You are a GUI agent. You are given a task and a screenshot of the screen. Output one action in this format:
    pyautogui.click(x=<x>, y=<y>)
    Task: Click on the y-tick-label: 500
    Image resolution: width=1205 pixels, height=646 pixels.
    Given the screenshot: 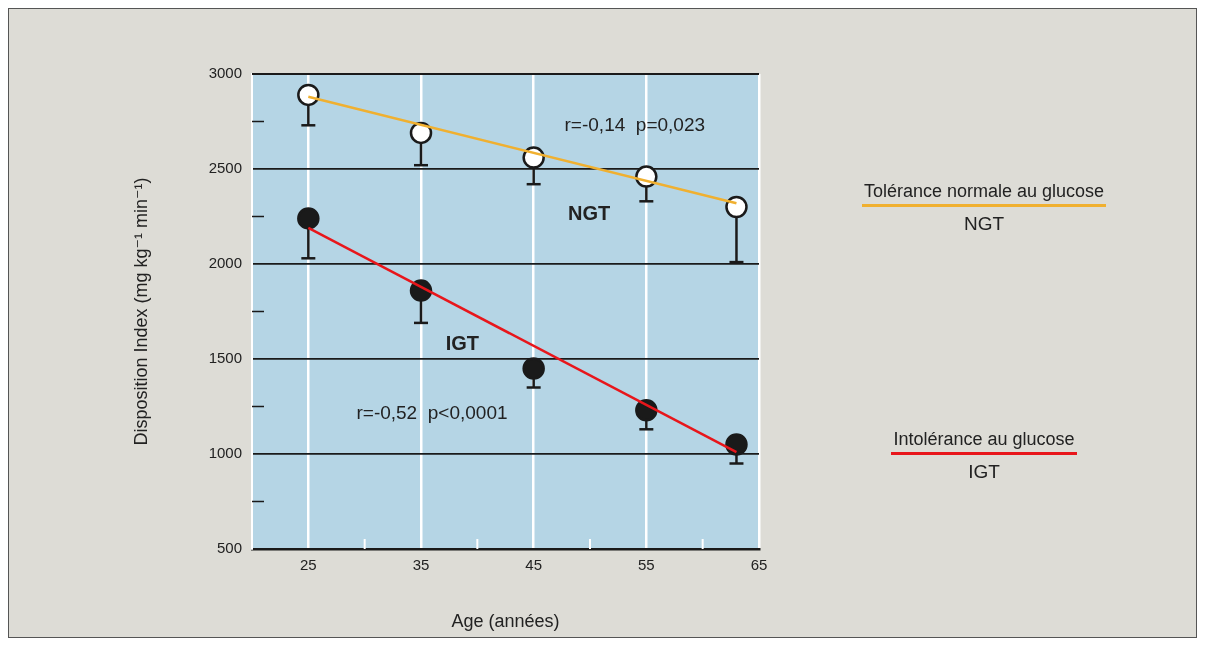 What is the action you would take?
    pyautogui.click(x=229, y=548)
    